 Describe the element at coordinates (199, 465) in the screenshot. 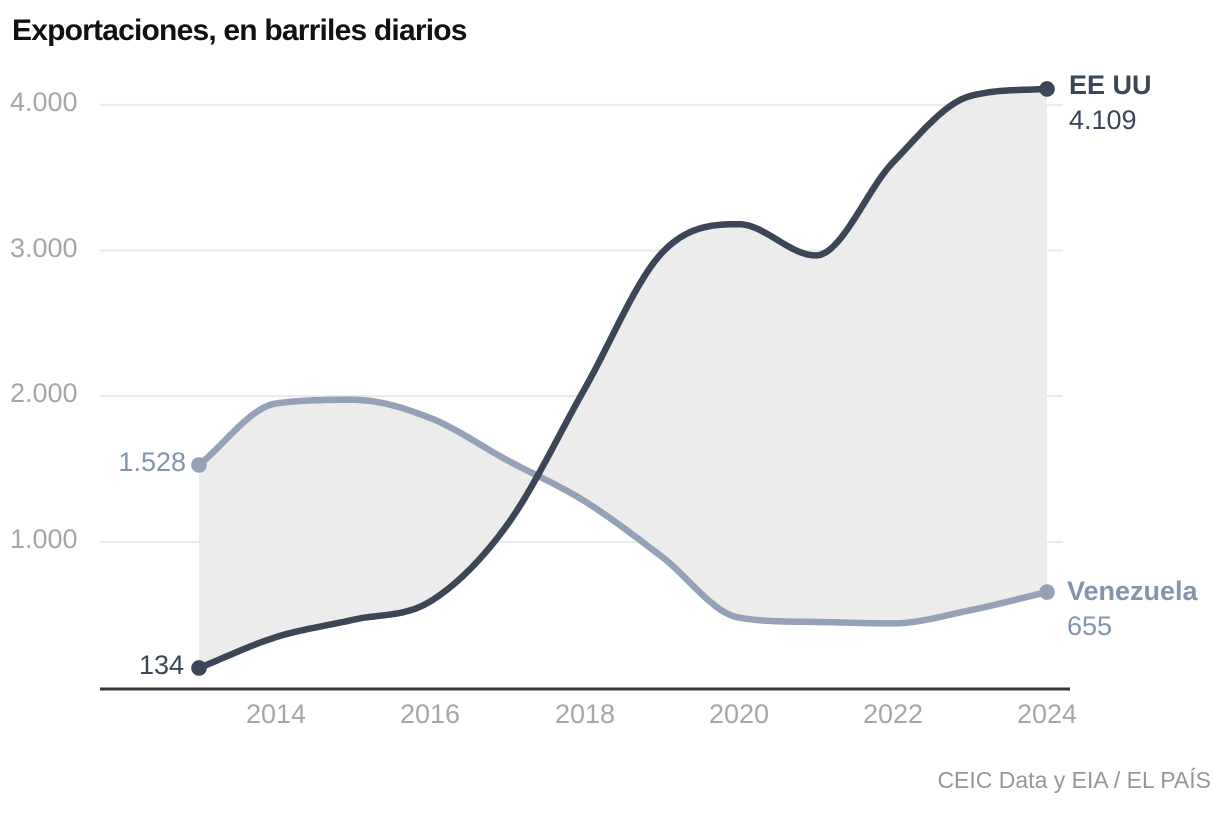

I see `venezuela-line-start-dot` at that location.